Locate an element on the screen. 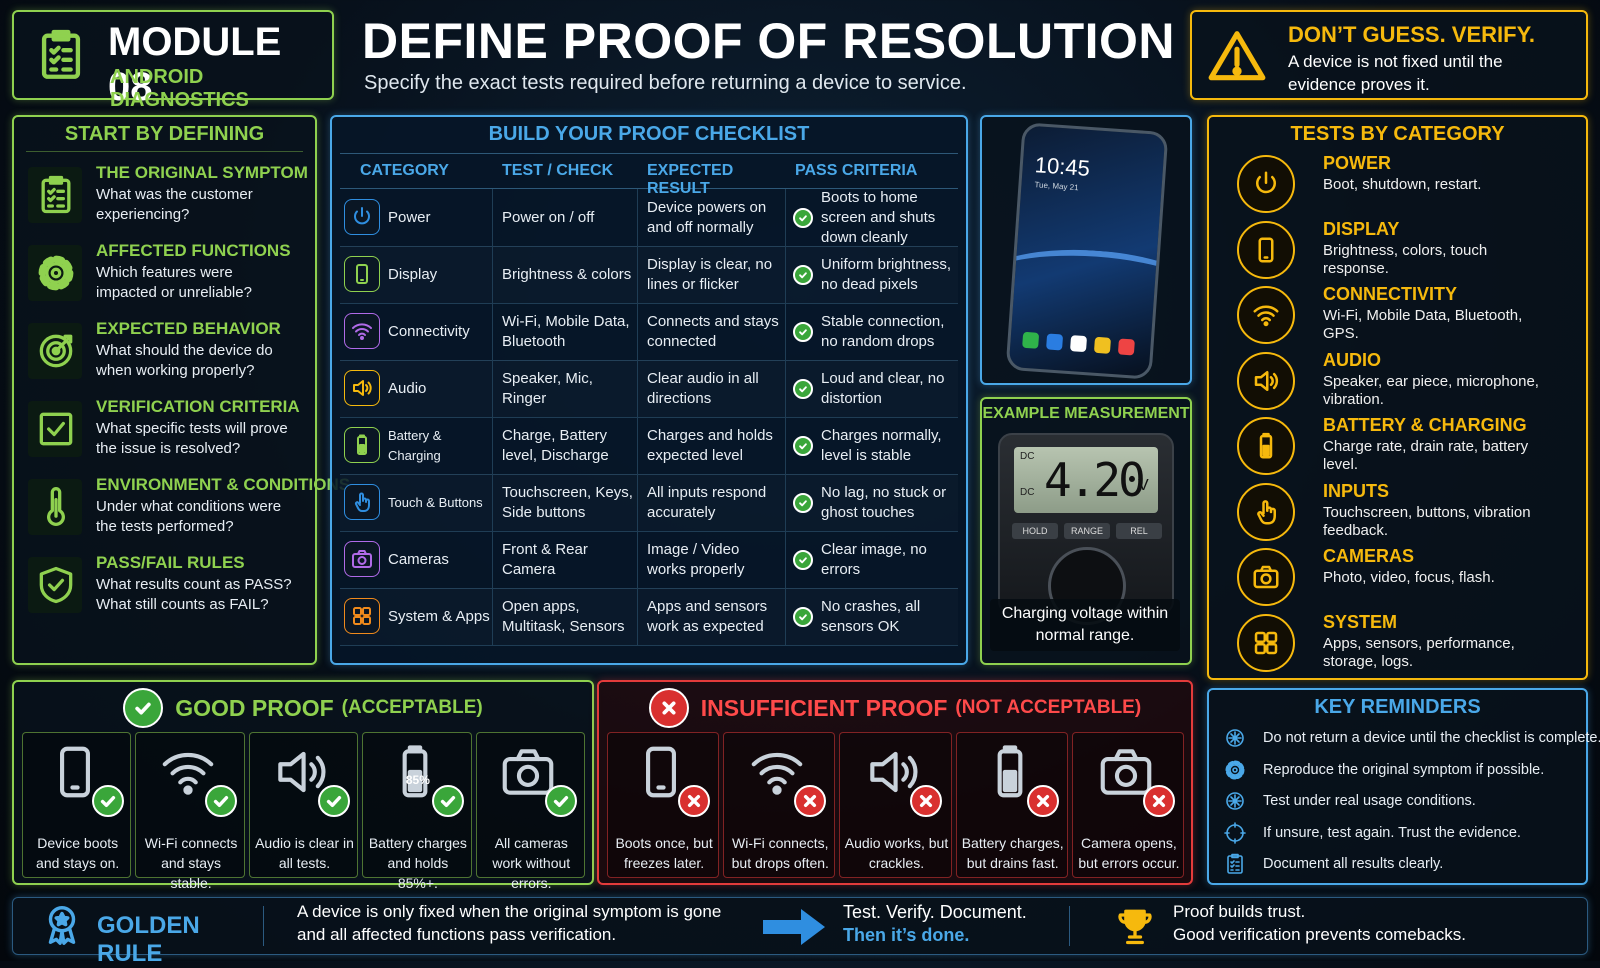 Image resolution: width=1600 pixels, height=968 pixels. cell-text: All inputs respond accurately is located at coordinates (707, 502).